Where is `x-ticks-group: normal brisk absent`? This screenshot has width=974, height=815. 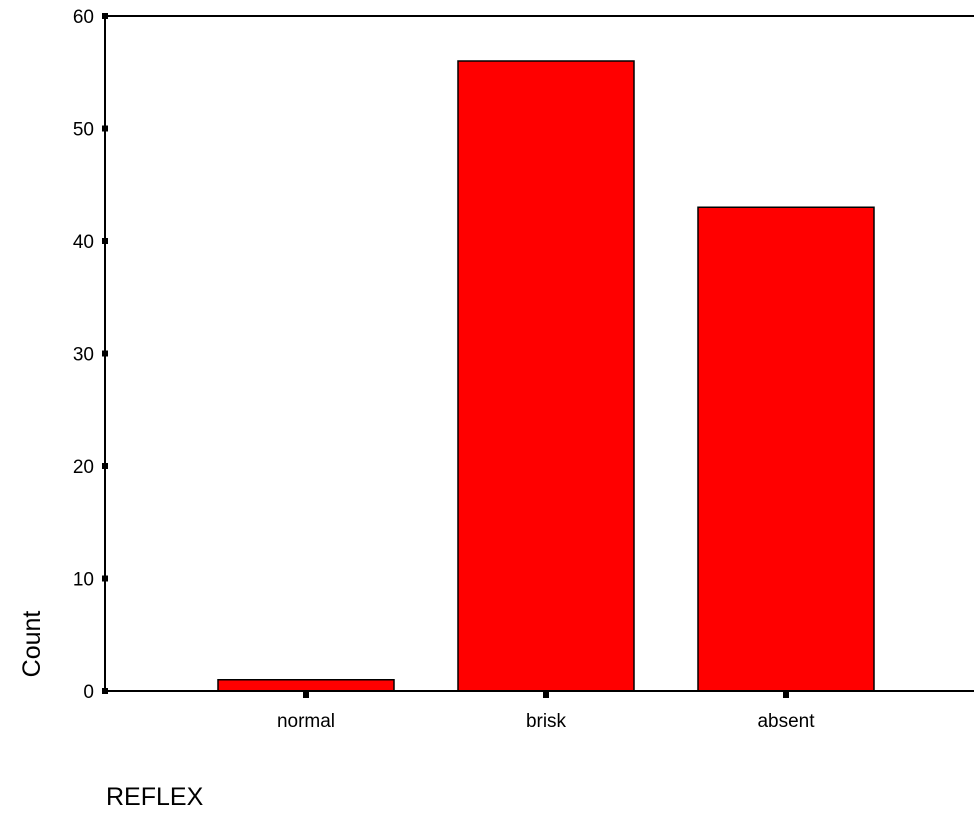
x-ticks-group: normal brisk absent is located at coordinates (546, 712).